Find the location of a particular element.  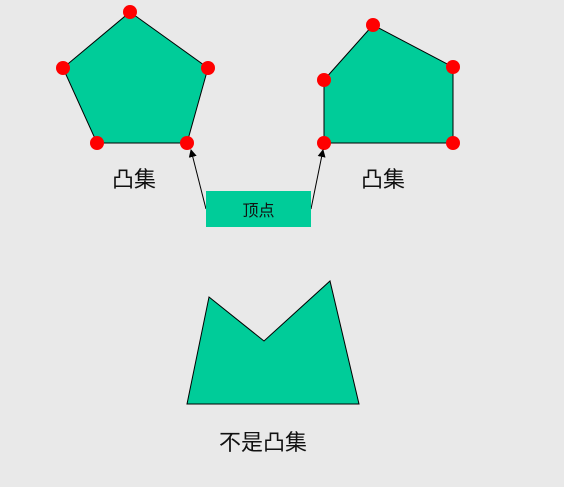

right-pentagon-vertex-right-bottom is located at coordinates (453, 143).